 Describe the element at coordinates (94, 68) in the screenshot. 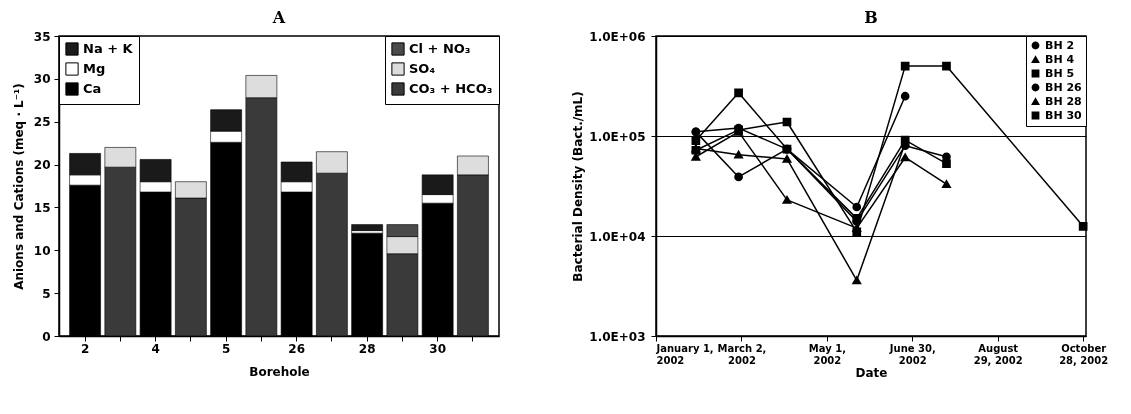

I see `legend-label: Mg` at that location.